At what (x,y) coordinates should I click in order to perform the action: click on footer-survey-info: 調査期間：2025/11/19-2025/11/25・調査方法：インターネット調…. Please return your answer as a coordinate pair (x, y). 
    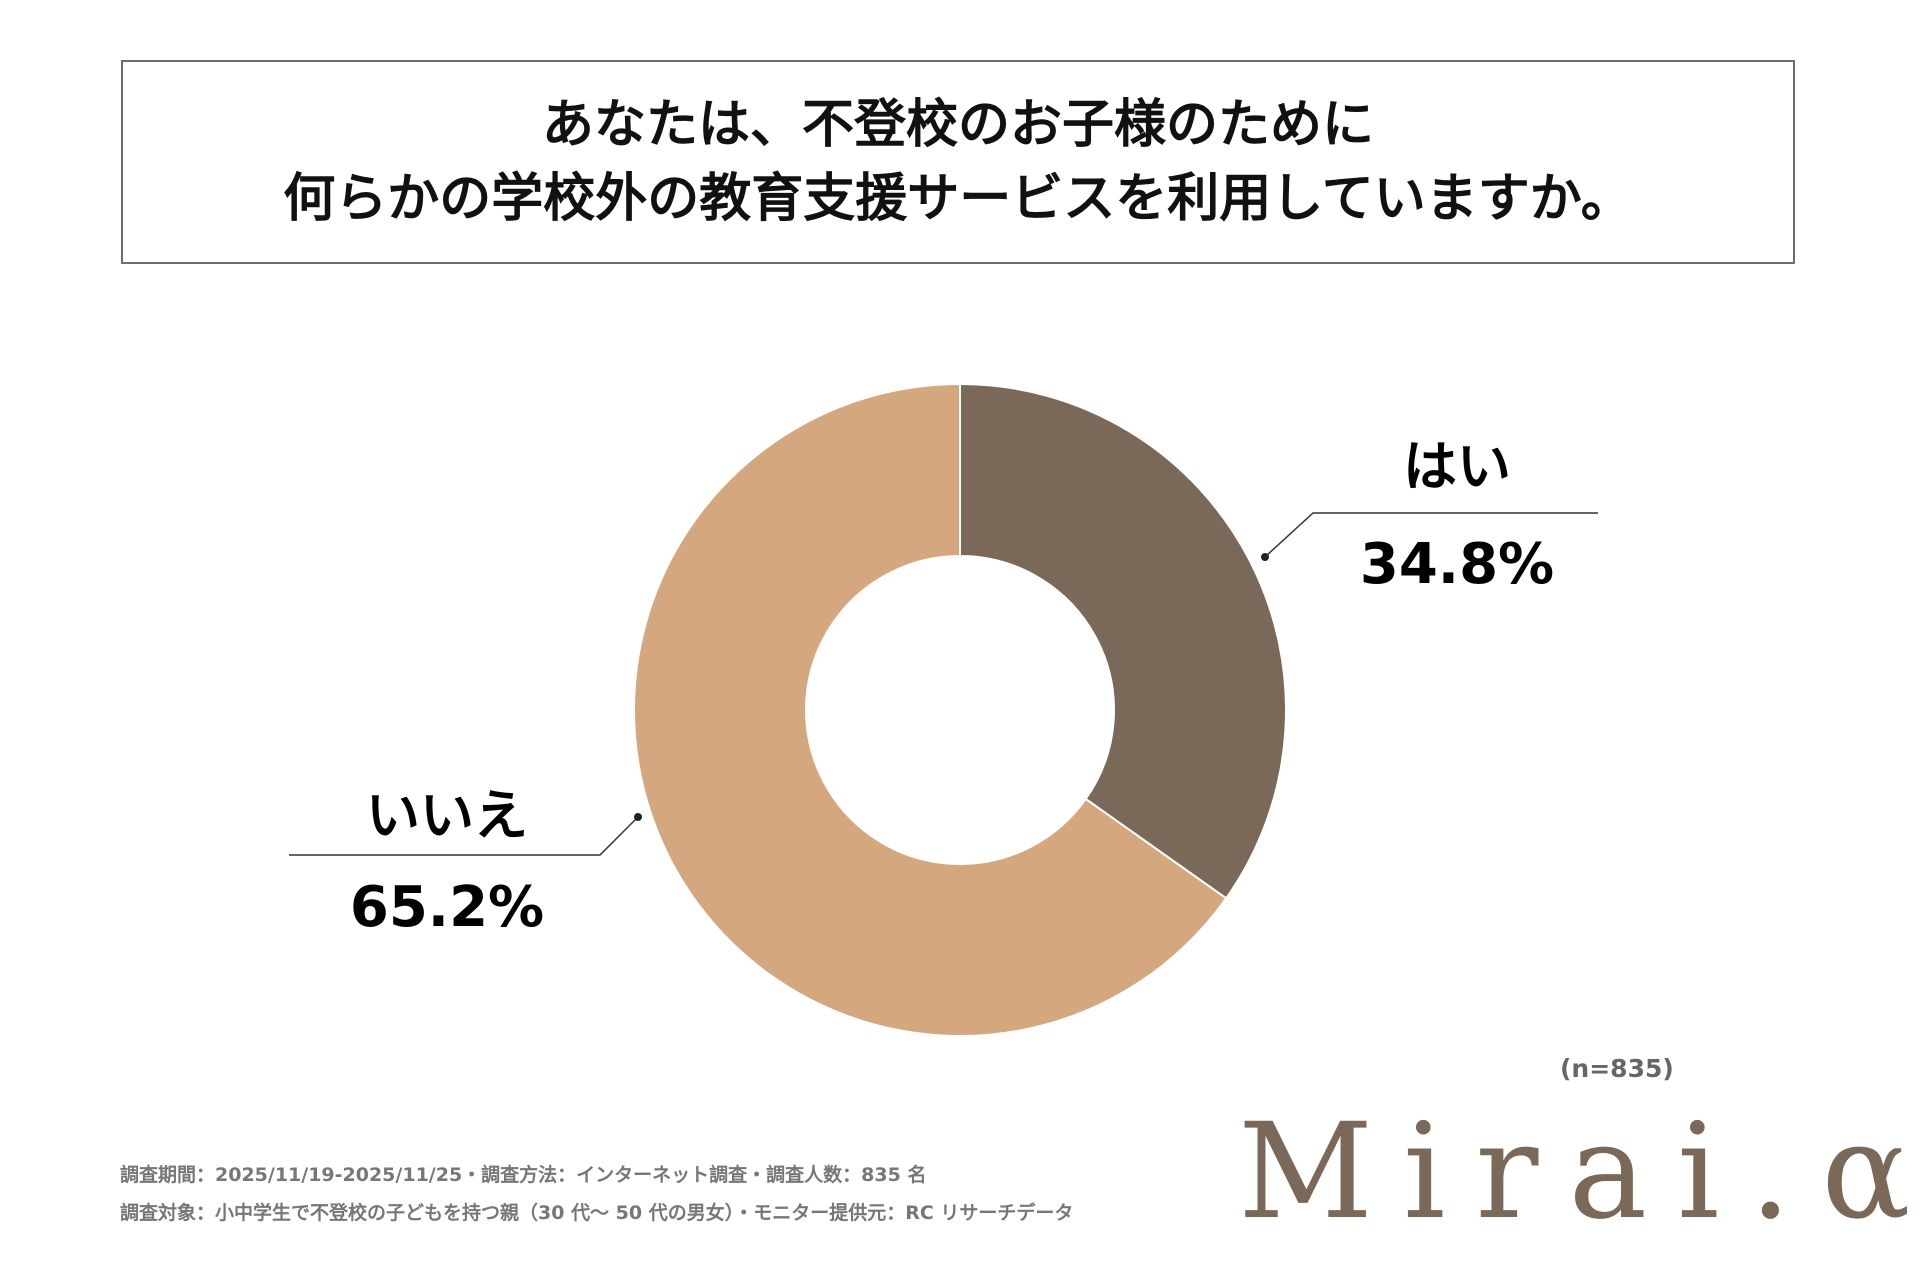
    Looking at the image, I should click on (523, 1175).